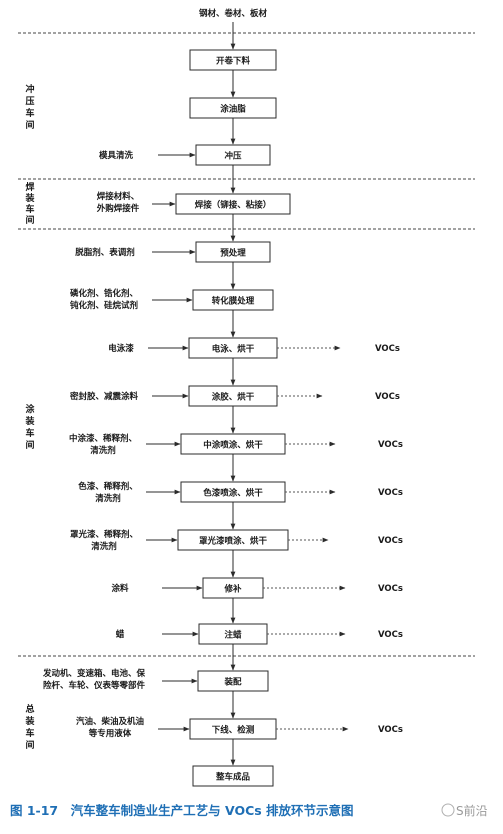  I want to click on svg-text: 罩光漆、稀释剂、, so click(104, 534).